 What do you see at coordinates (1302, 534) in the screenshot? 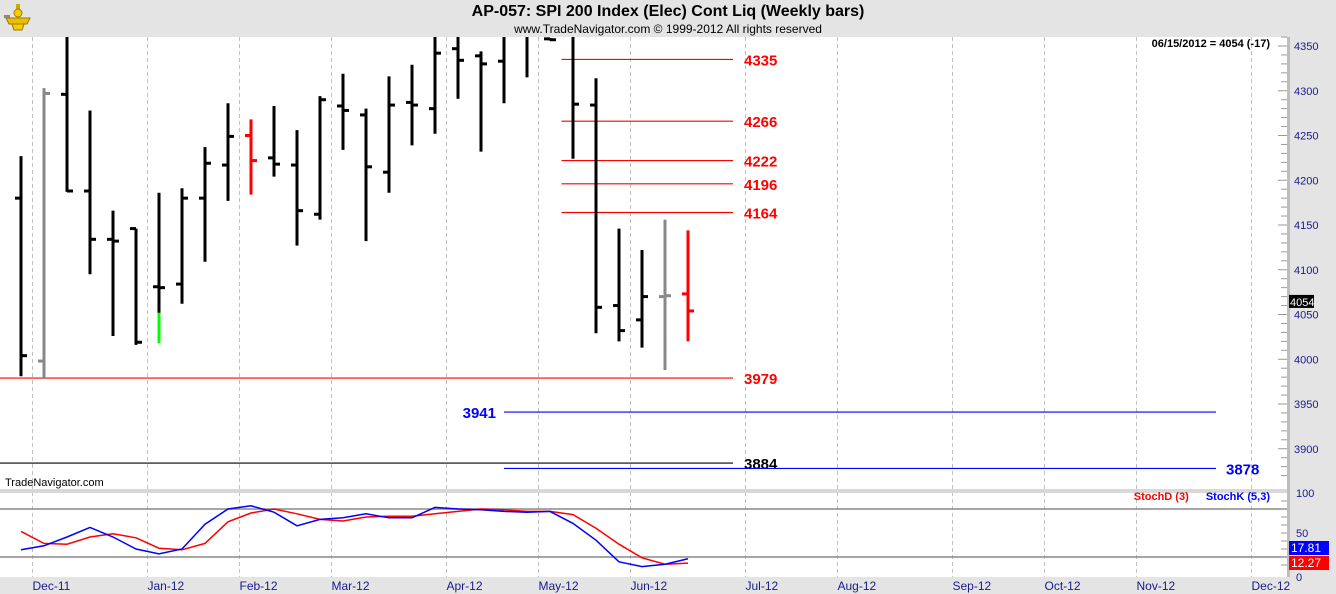
I see `stoch-y-tick-label: 50` at bounding box center [1302, 534].